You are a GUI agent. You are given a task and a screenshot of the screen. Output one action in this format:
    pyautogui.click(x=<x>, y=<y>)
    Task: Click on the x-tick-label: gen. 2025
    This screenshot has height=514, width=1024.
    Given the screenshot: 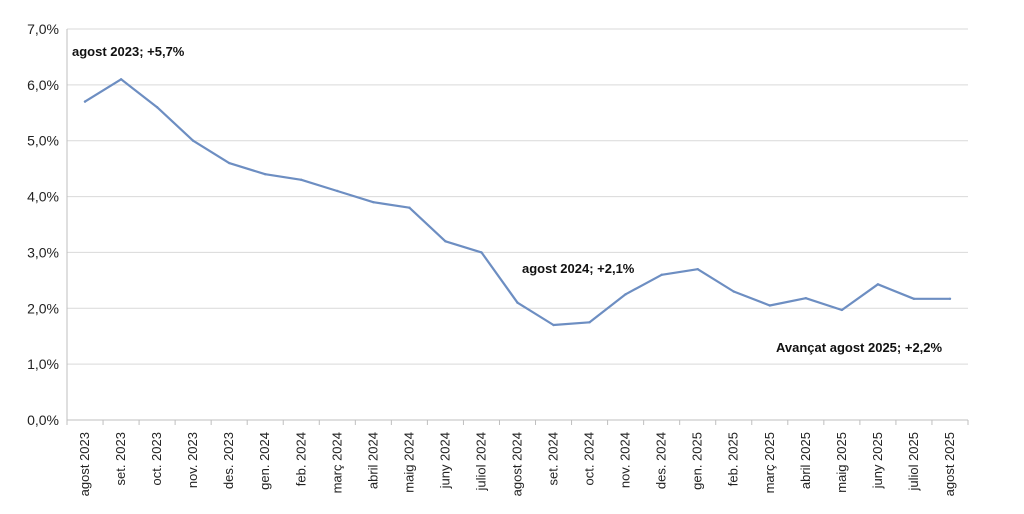 What is the action you would take?
    pyautogui.click(x=697, y=461)
    